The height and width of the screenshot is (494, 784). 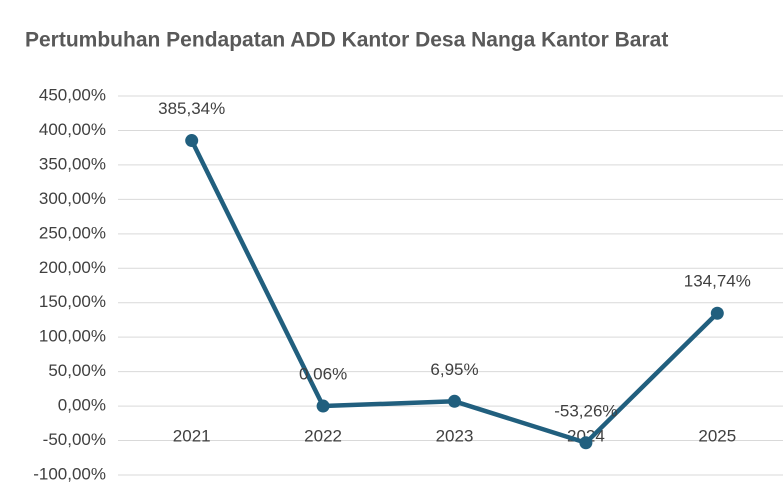 What do you see at coordinates (455, 436) in the screenshot?
I see `x-tick-label: 2023` at bounding box center [455, 436].